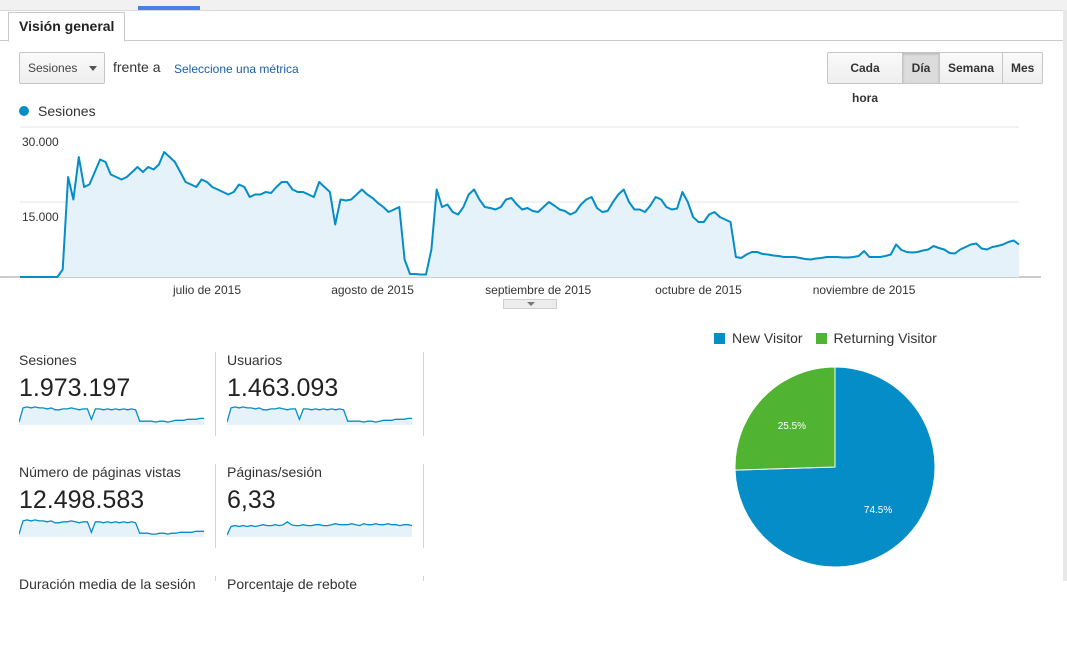  I want to click on x-tick-label: noviembre de 2015, so click(864, 290).